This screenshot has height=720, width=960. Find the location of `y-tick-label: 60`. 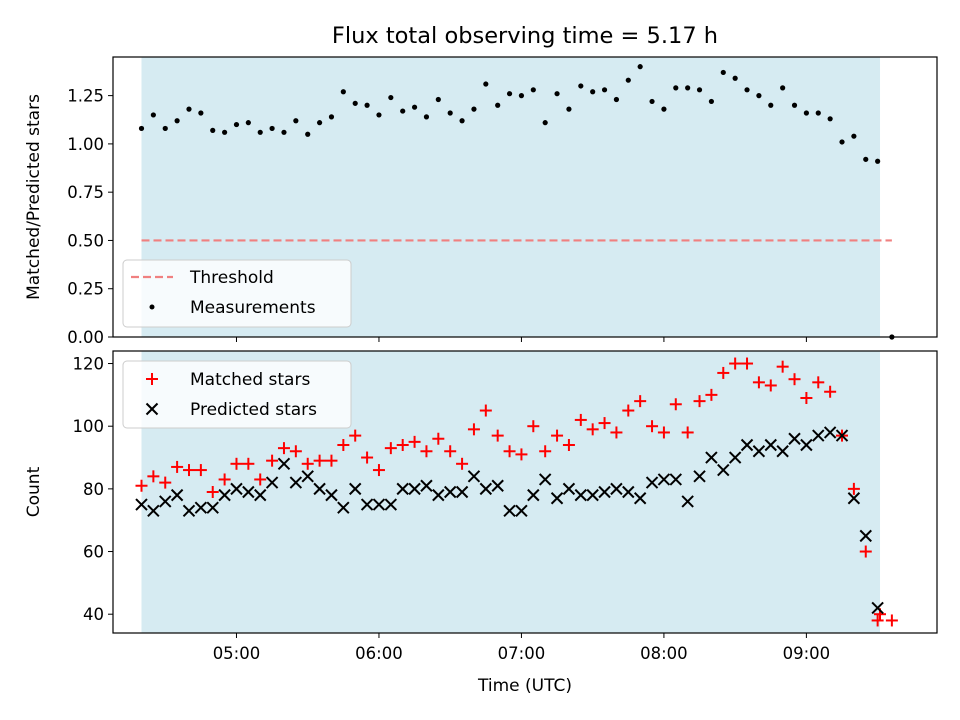

y-tick-label: 60 is located at coordinates (93, 552).